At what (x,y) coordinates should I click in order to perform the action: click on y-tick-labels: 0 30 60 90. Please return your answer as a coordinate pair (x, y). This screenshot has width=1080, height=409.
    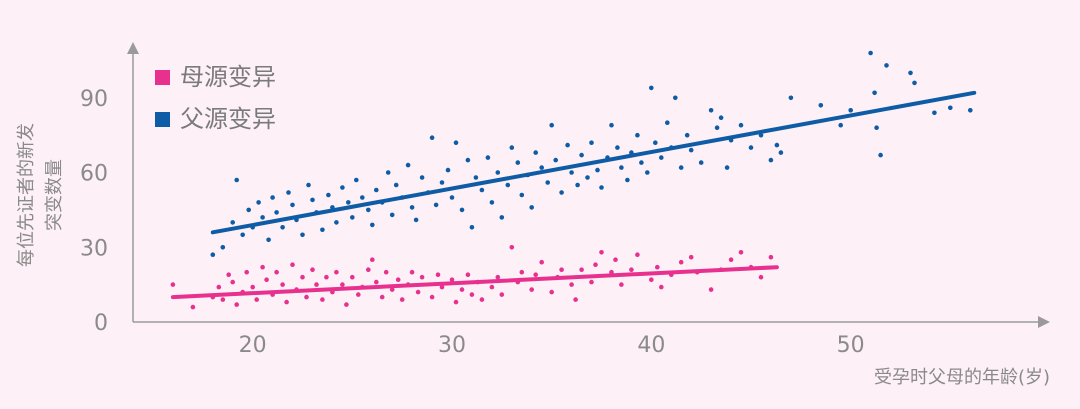
    Looking at the image, I should click on (94, 211).